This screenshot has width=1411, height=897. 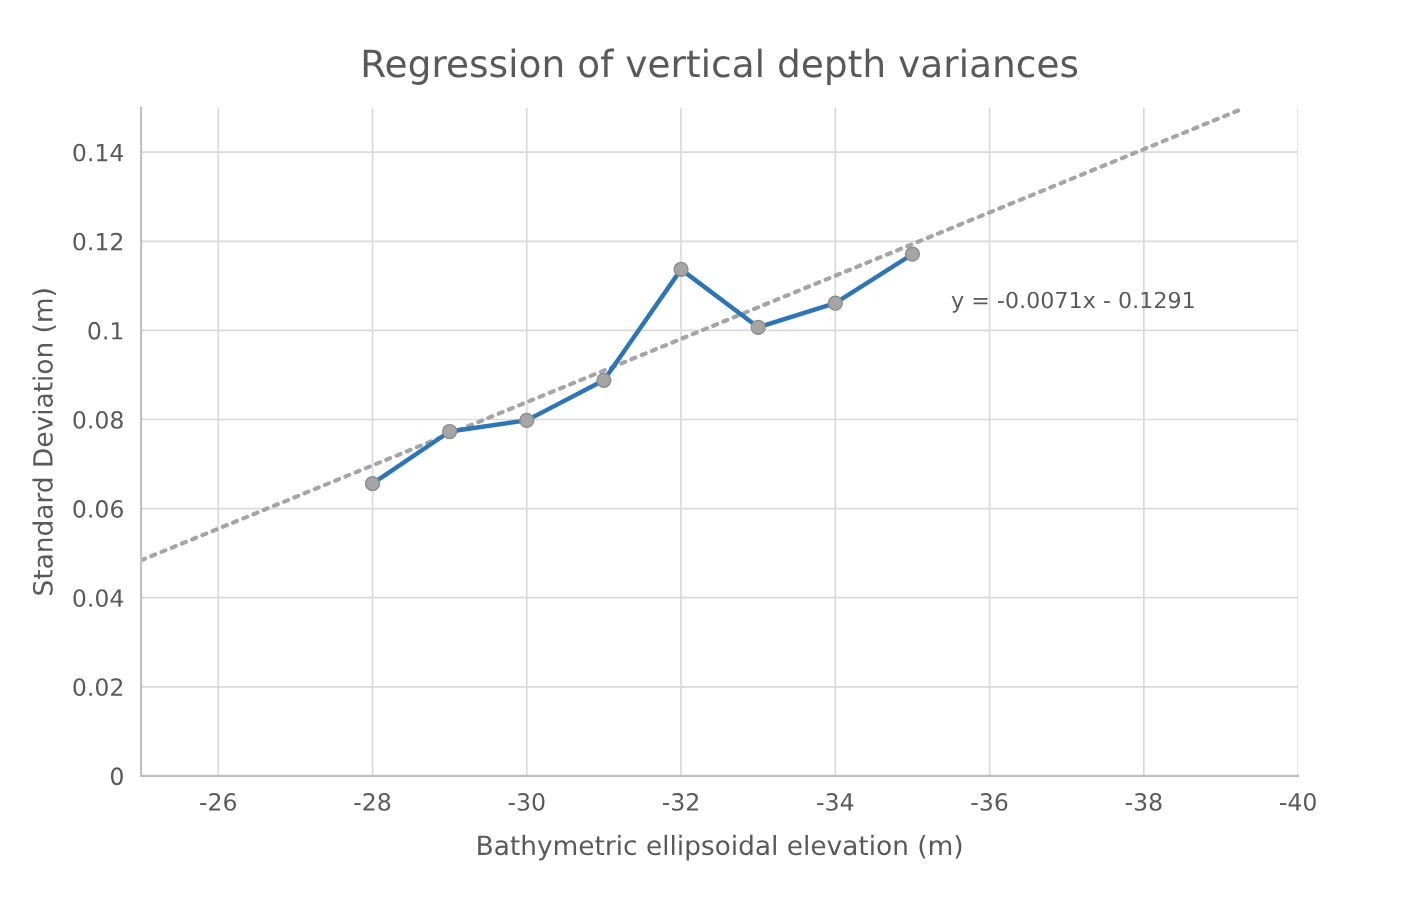 What do you see at coordinates (1143, 801) in the screenshot?
I see `x-tick-label: -38` at bounding box center [1143, 801].